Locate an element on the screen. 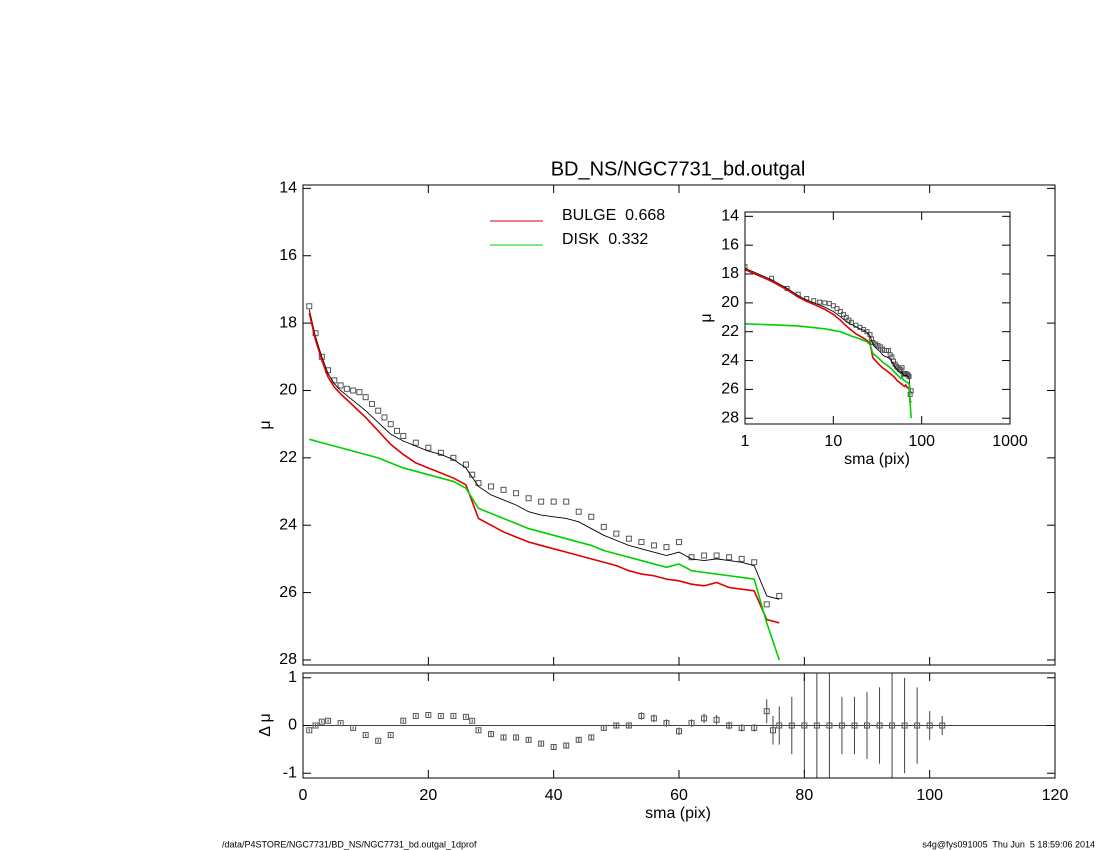 Image resolution: width=1100 pixels, height=850 pixels. y-tick-label: 0 is located at coordinates (292, 725).